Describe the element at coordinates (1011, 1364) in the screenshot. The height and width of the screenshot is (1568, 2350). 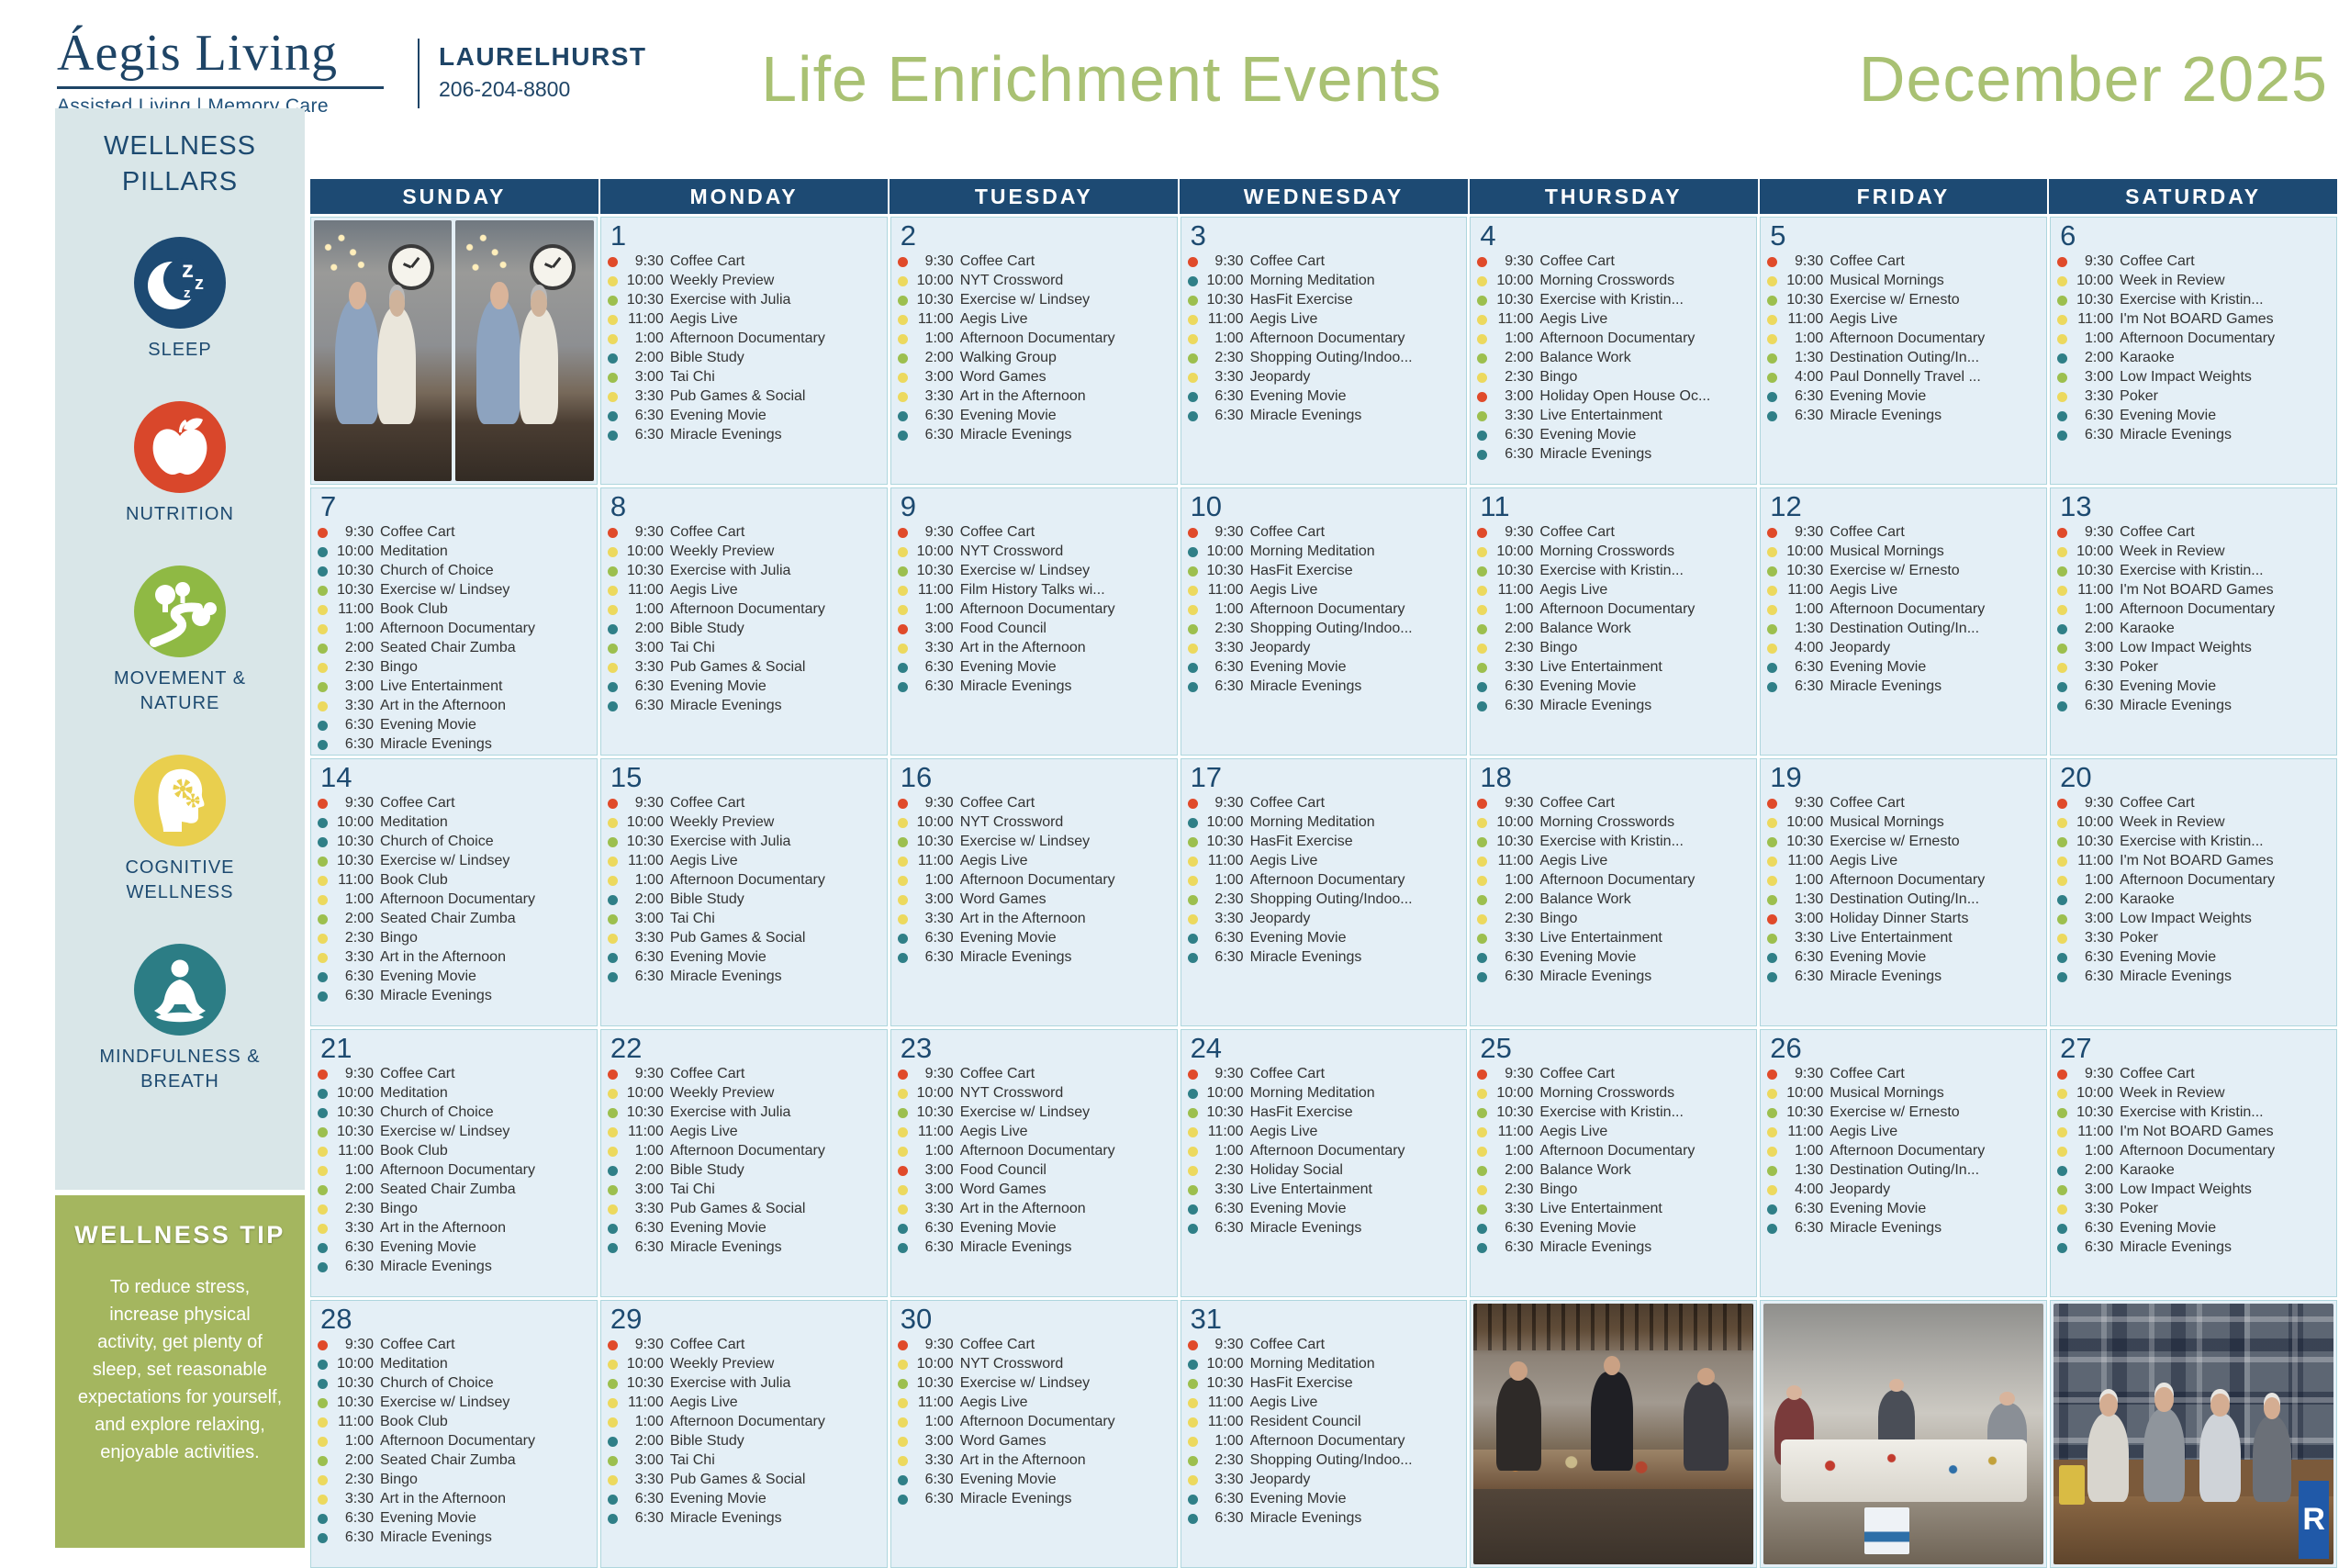
I see `event-label: NYT Crossword` at that location.